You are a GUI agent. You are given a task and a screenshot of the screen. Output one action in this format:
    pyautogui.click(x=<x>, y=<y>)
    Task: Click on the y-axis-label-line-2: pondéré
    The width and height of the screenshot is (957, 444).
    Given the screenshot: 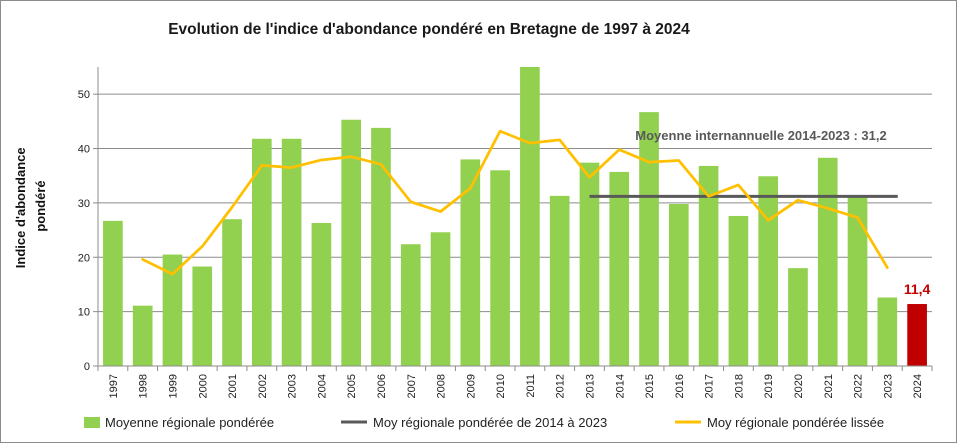 What is the action you would take?
    pyautogui.click(x=40, y=205)
    